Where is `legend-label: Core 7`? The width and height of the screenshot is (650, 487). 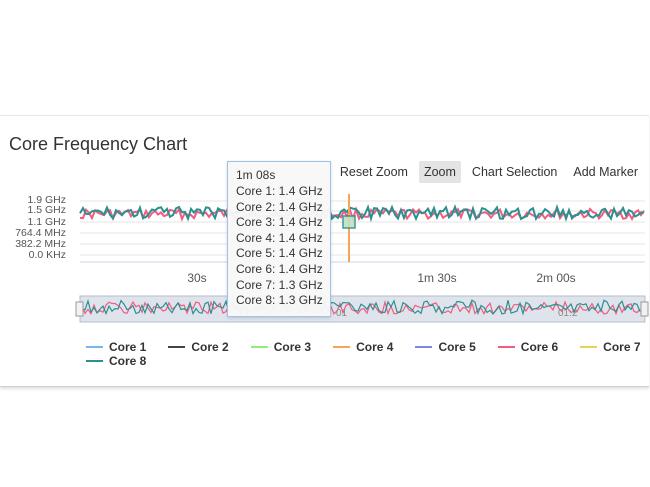 legend-label: Core 7 is located at coordinates (622, 347).